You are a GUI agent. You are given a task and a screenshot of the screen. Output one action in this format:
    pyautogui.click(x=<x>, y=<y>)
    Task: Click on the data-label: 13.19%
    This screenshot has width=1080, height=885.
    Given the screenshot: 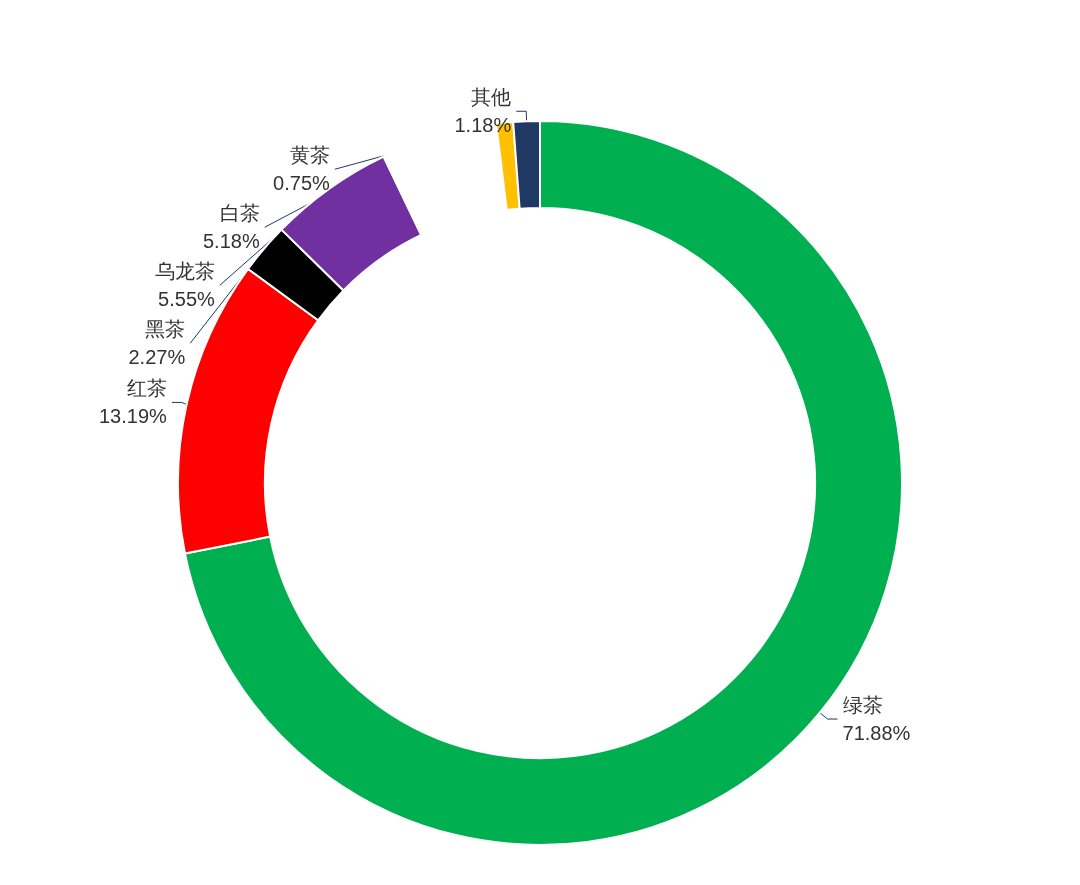 What is the action you would take?
    pyautogui.click(x=133, y=416)
    